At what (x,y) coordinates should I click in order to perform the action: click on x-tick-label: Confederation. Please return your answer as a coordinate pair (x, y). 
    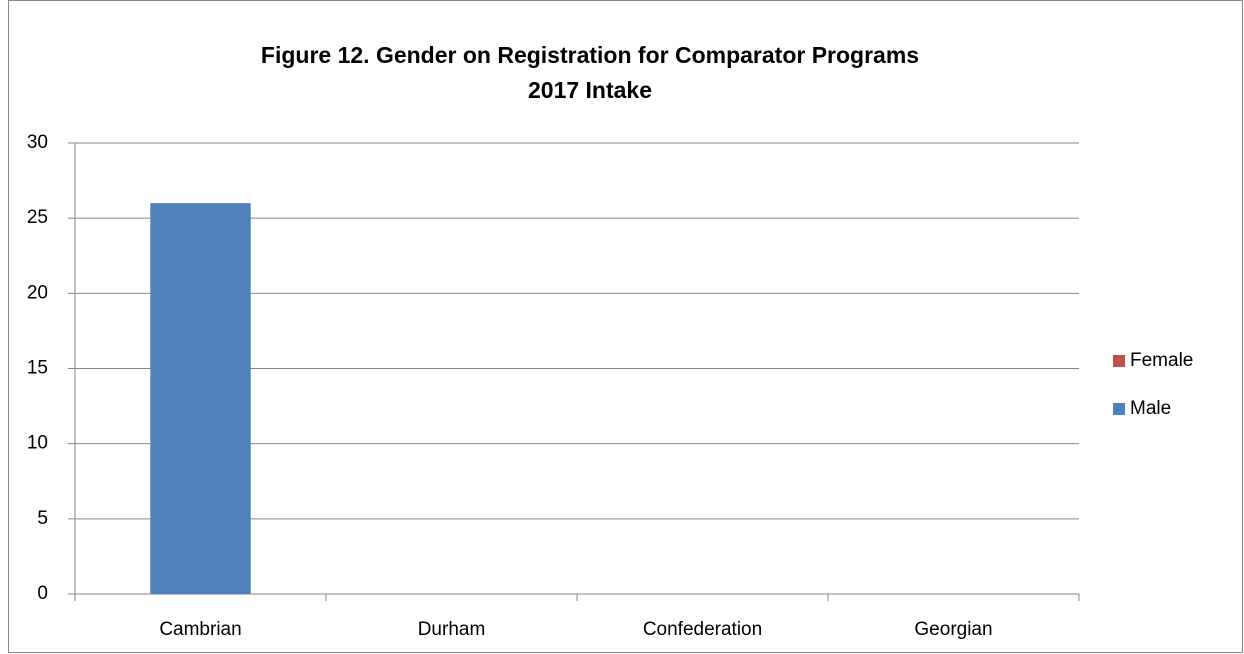
    Looking at the image, I should click on (702, 629).